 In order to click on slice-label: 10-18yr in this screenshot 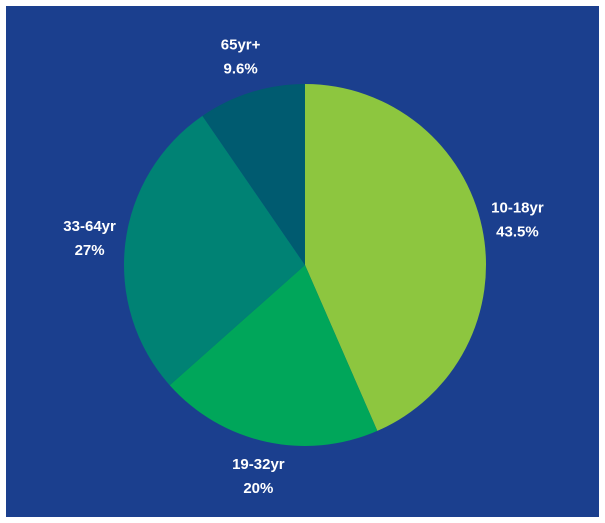, I will do `click(517, 208)`.